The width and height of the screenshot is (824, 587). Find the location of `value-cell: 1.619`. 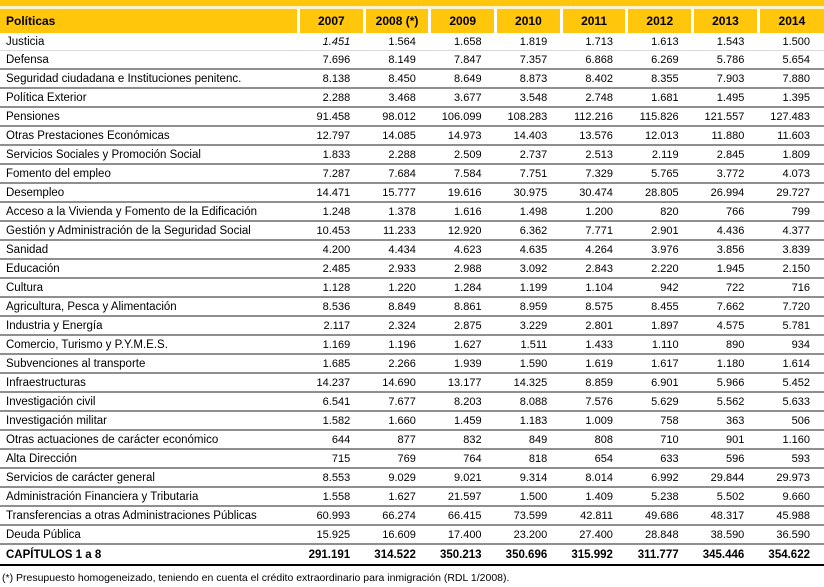

value-cell: 1.619 is located at coordinates (594, 364).